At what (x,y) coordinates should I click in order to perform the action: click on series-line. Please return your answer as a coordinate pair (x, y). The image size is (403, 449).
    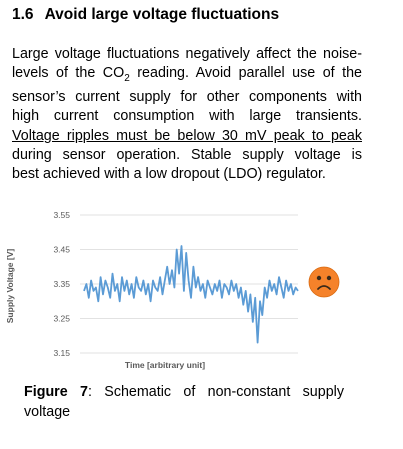
    Looking at the image, I should click on (191, 294).